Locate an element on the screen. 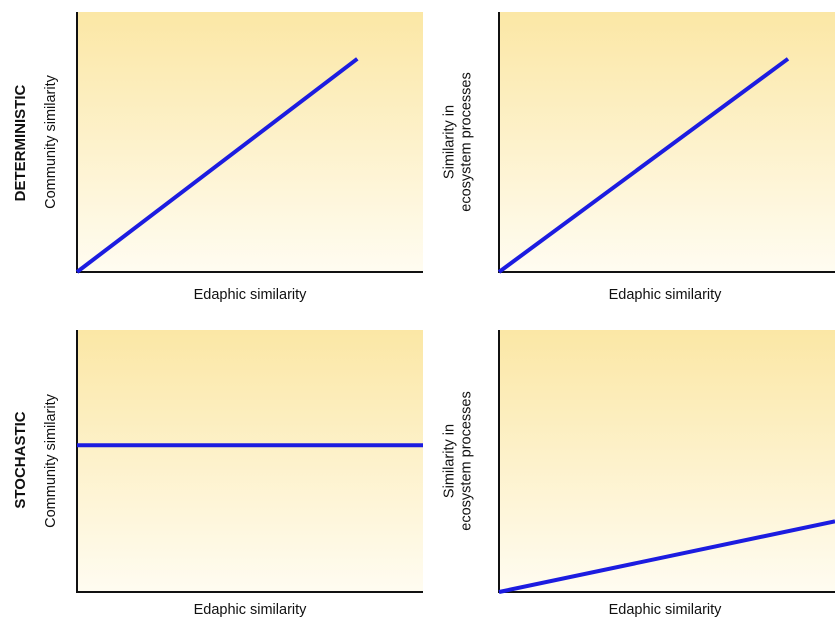  row-label-stochastic: STOCHASTIC is located at coordinates (20, 459).